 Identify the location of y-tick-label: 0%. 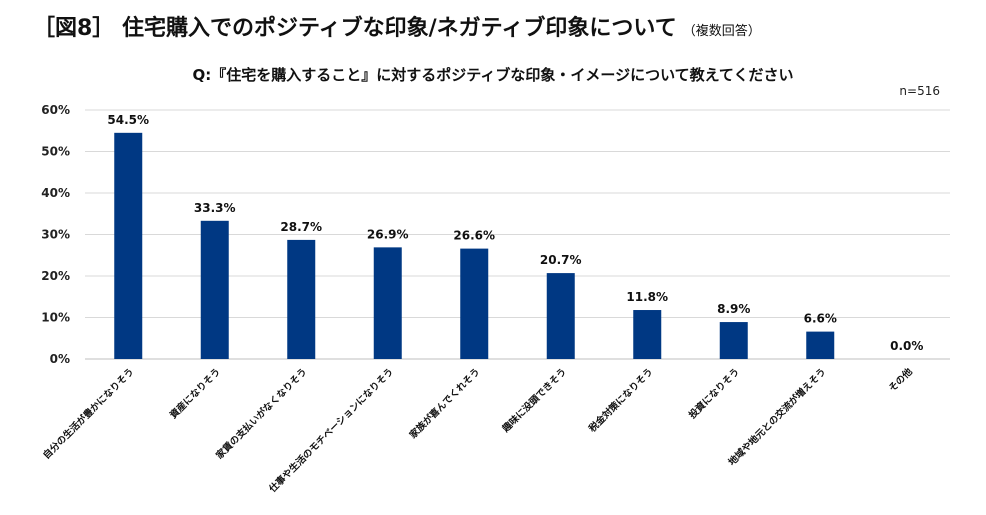
(60, 359).